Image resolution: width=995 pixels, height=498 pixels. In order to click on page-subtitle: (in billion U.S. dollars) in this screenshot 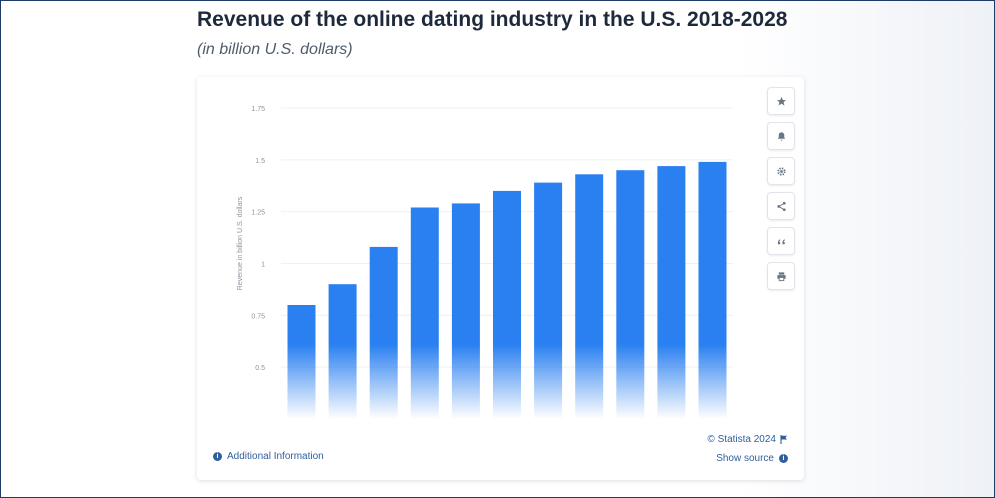, I will do `click(275, 49)`.